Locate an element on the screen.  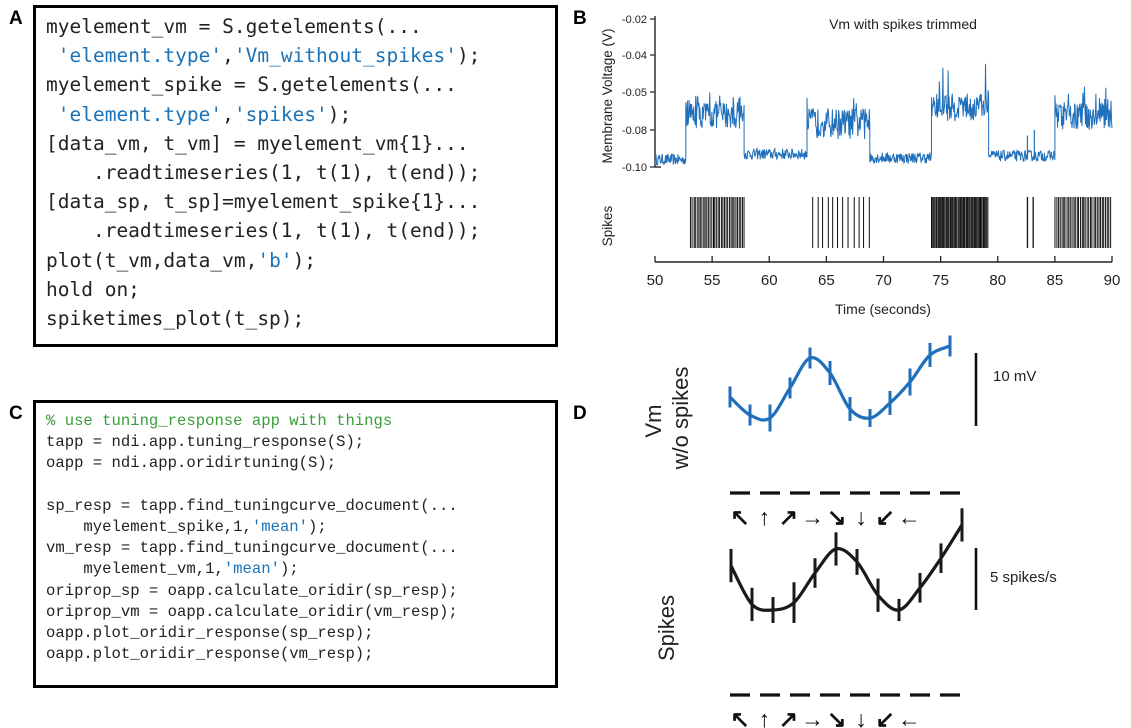
code-line: spiketimes_plot(t_sp); is located at coordinates (300, 318).